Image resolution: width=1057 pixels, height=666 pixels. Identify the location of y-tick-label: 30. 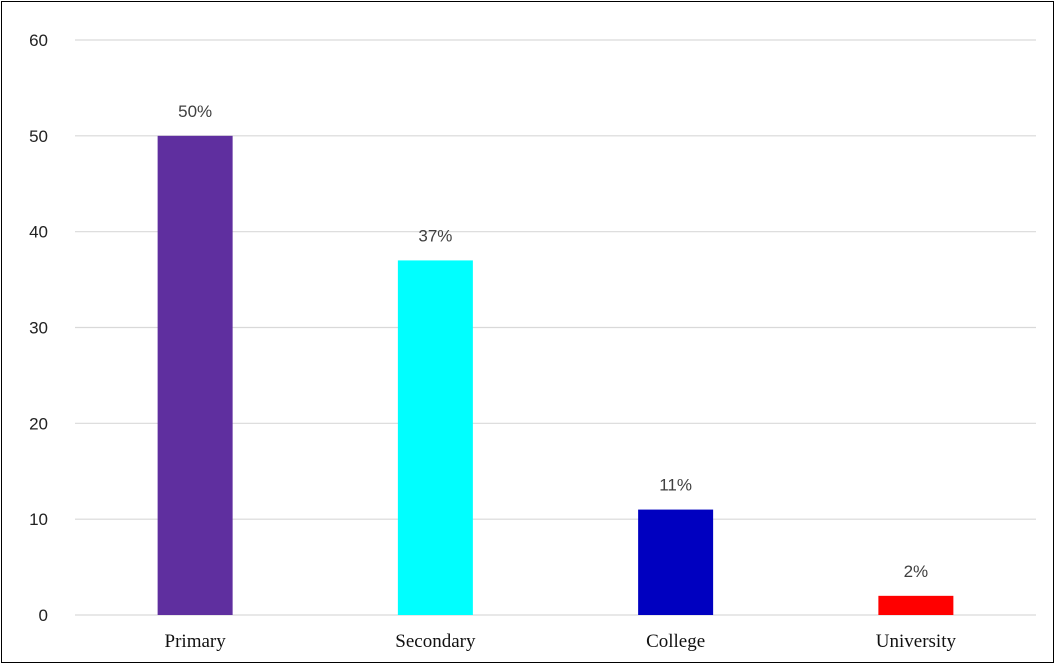
(38, 328).